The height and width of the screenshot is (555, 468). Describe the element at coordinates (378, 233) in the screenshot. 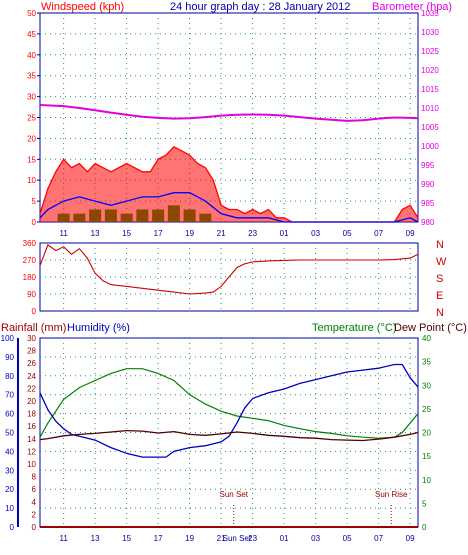

I see `wind-x-tick-label: 07` at that location.